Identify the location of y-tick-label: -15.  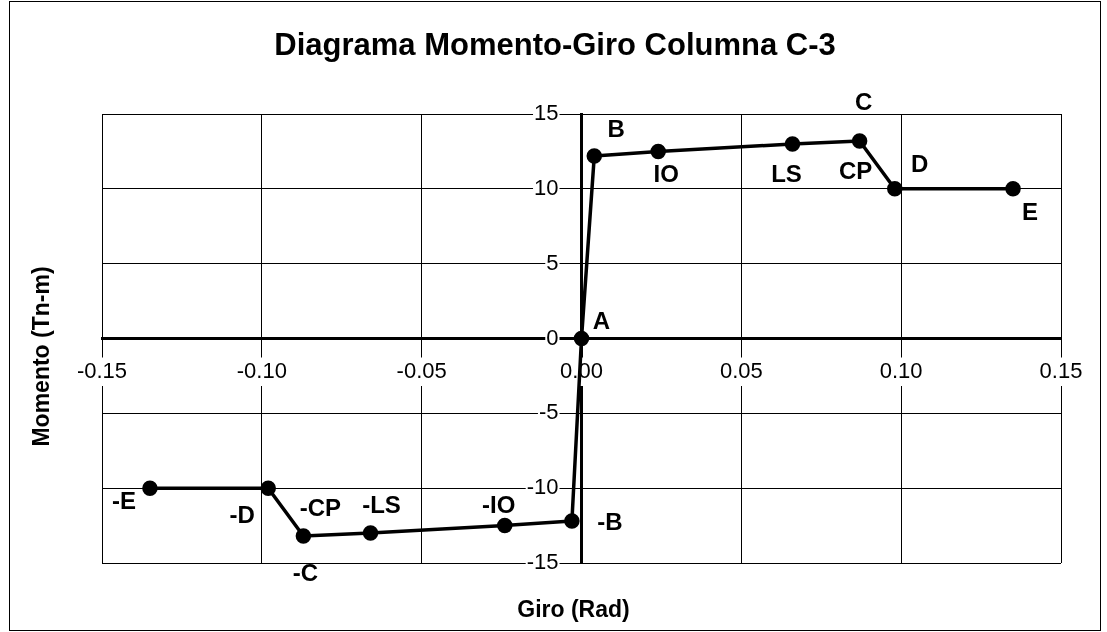
(542, 562).